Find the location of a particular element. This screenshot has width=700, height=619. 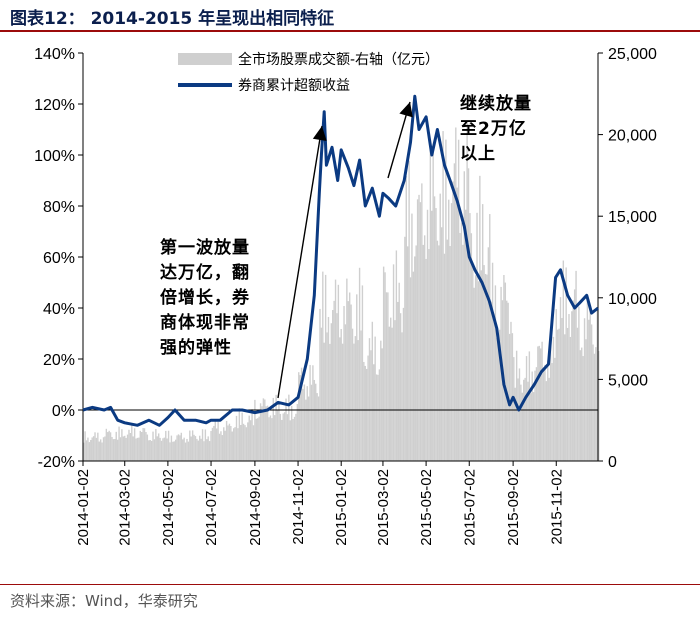

x-tick-label: 2015-07-02 is located at coordinates (469, 507).